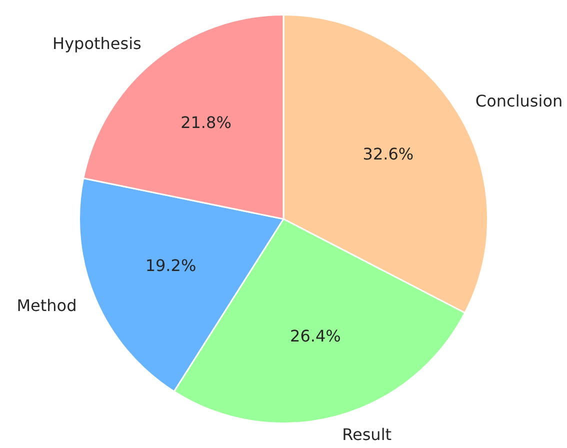 The image size is (567, 448). What do you see at coordinates (170, 266) in the screenshot?
I see `data-label: 19.2%` at bounding box center [170, 266].